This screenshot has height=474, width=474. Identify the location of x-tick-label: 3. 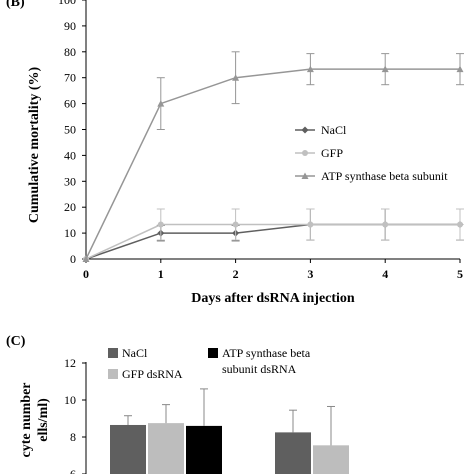
(310, 274).